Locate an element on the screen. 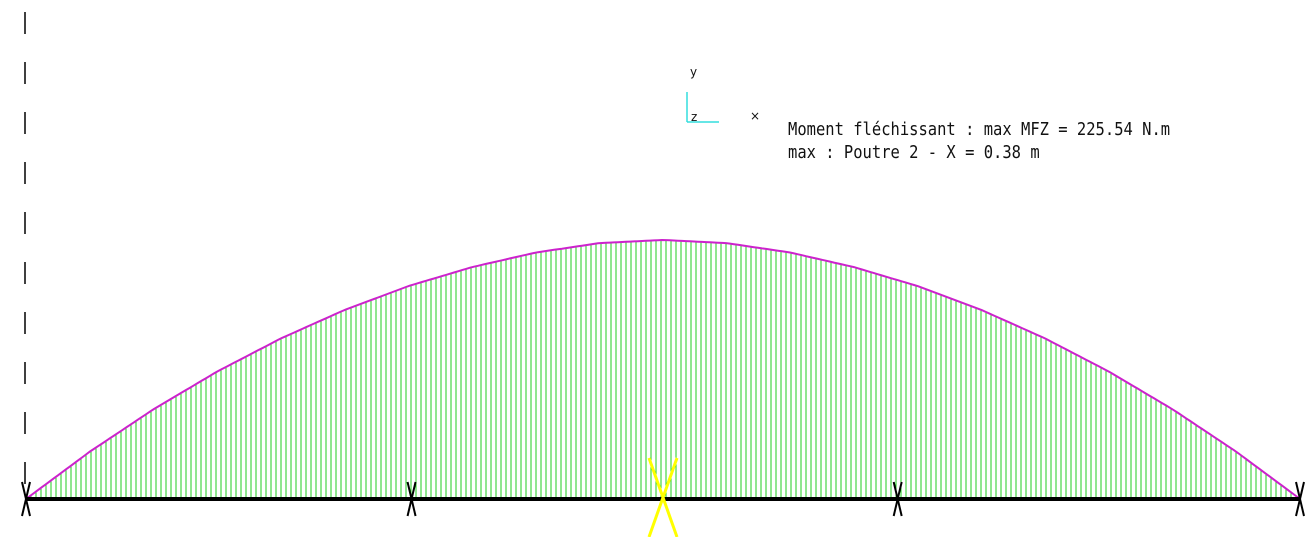 The height and width of the screenshot is (537, 1306). axes-triad-icon is located at coordinates (702, 107).